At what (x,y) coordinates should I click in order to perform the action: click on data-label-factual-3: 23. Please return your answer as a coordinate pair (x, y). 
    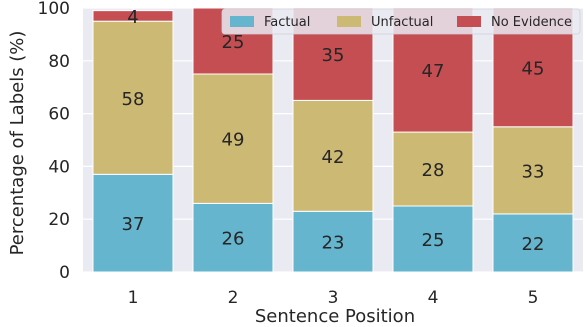
    Looking at the image, I should click on (333, 243).